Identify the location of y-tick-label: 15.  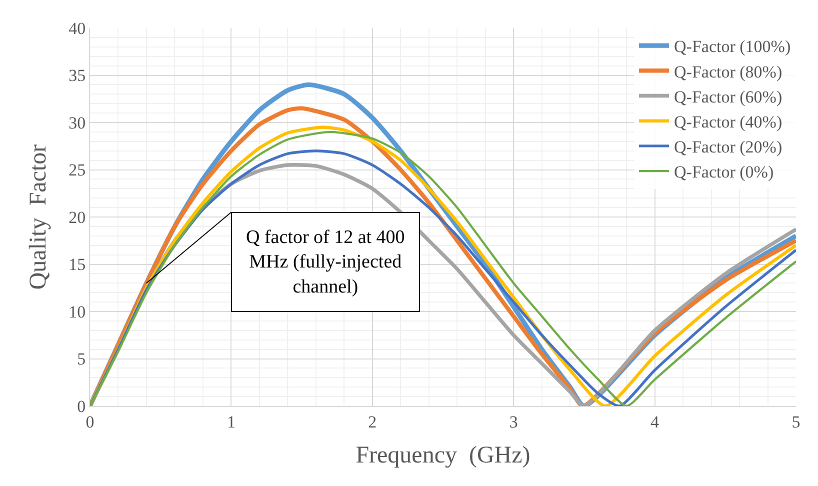
(77, 264).